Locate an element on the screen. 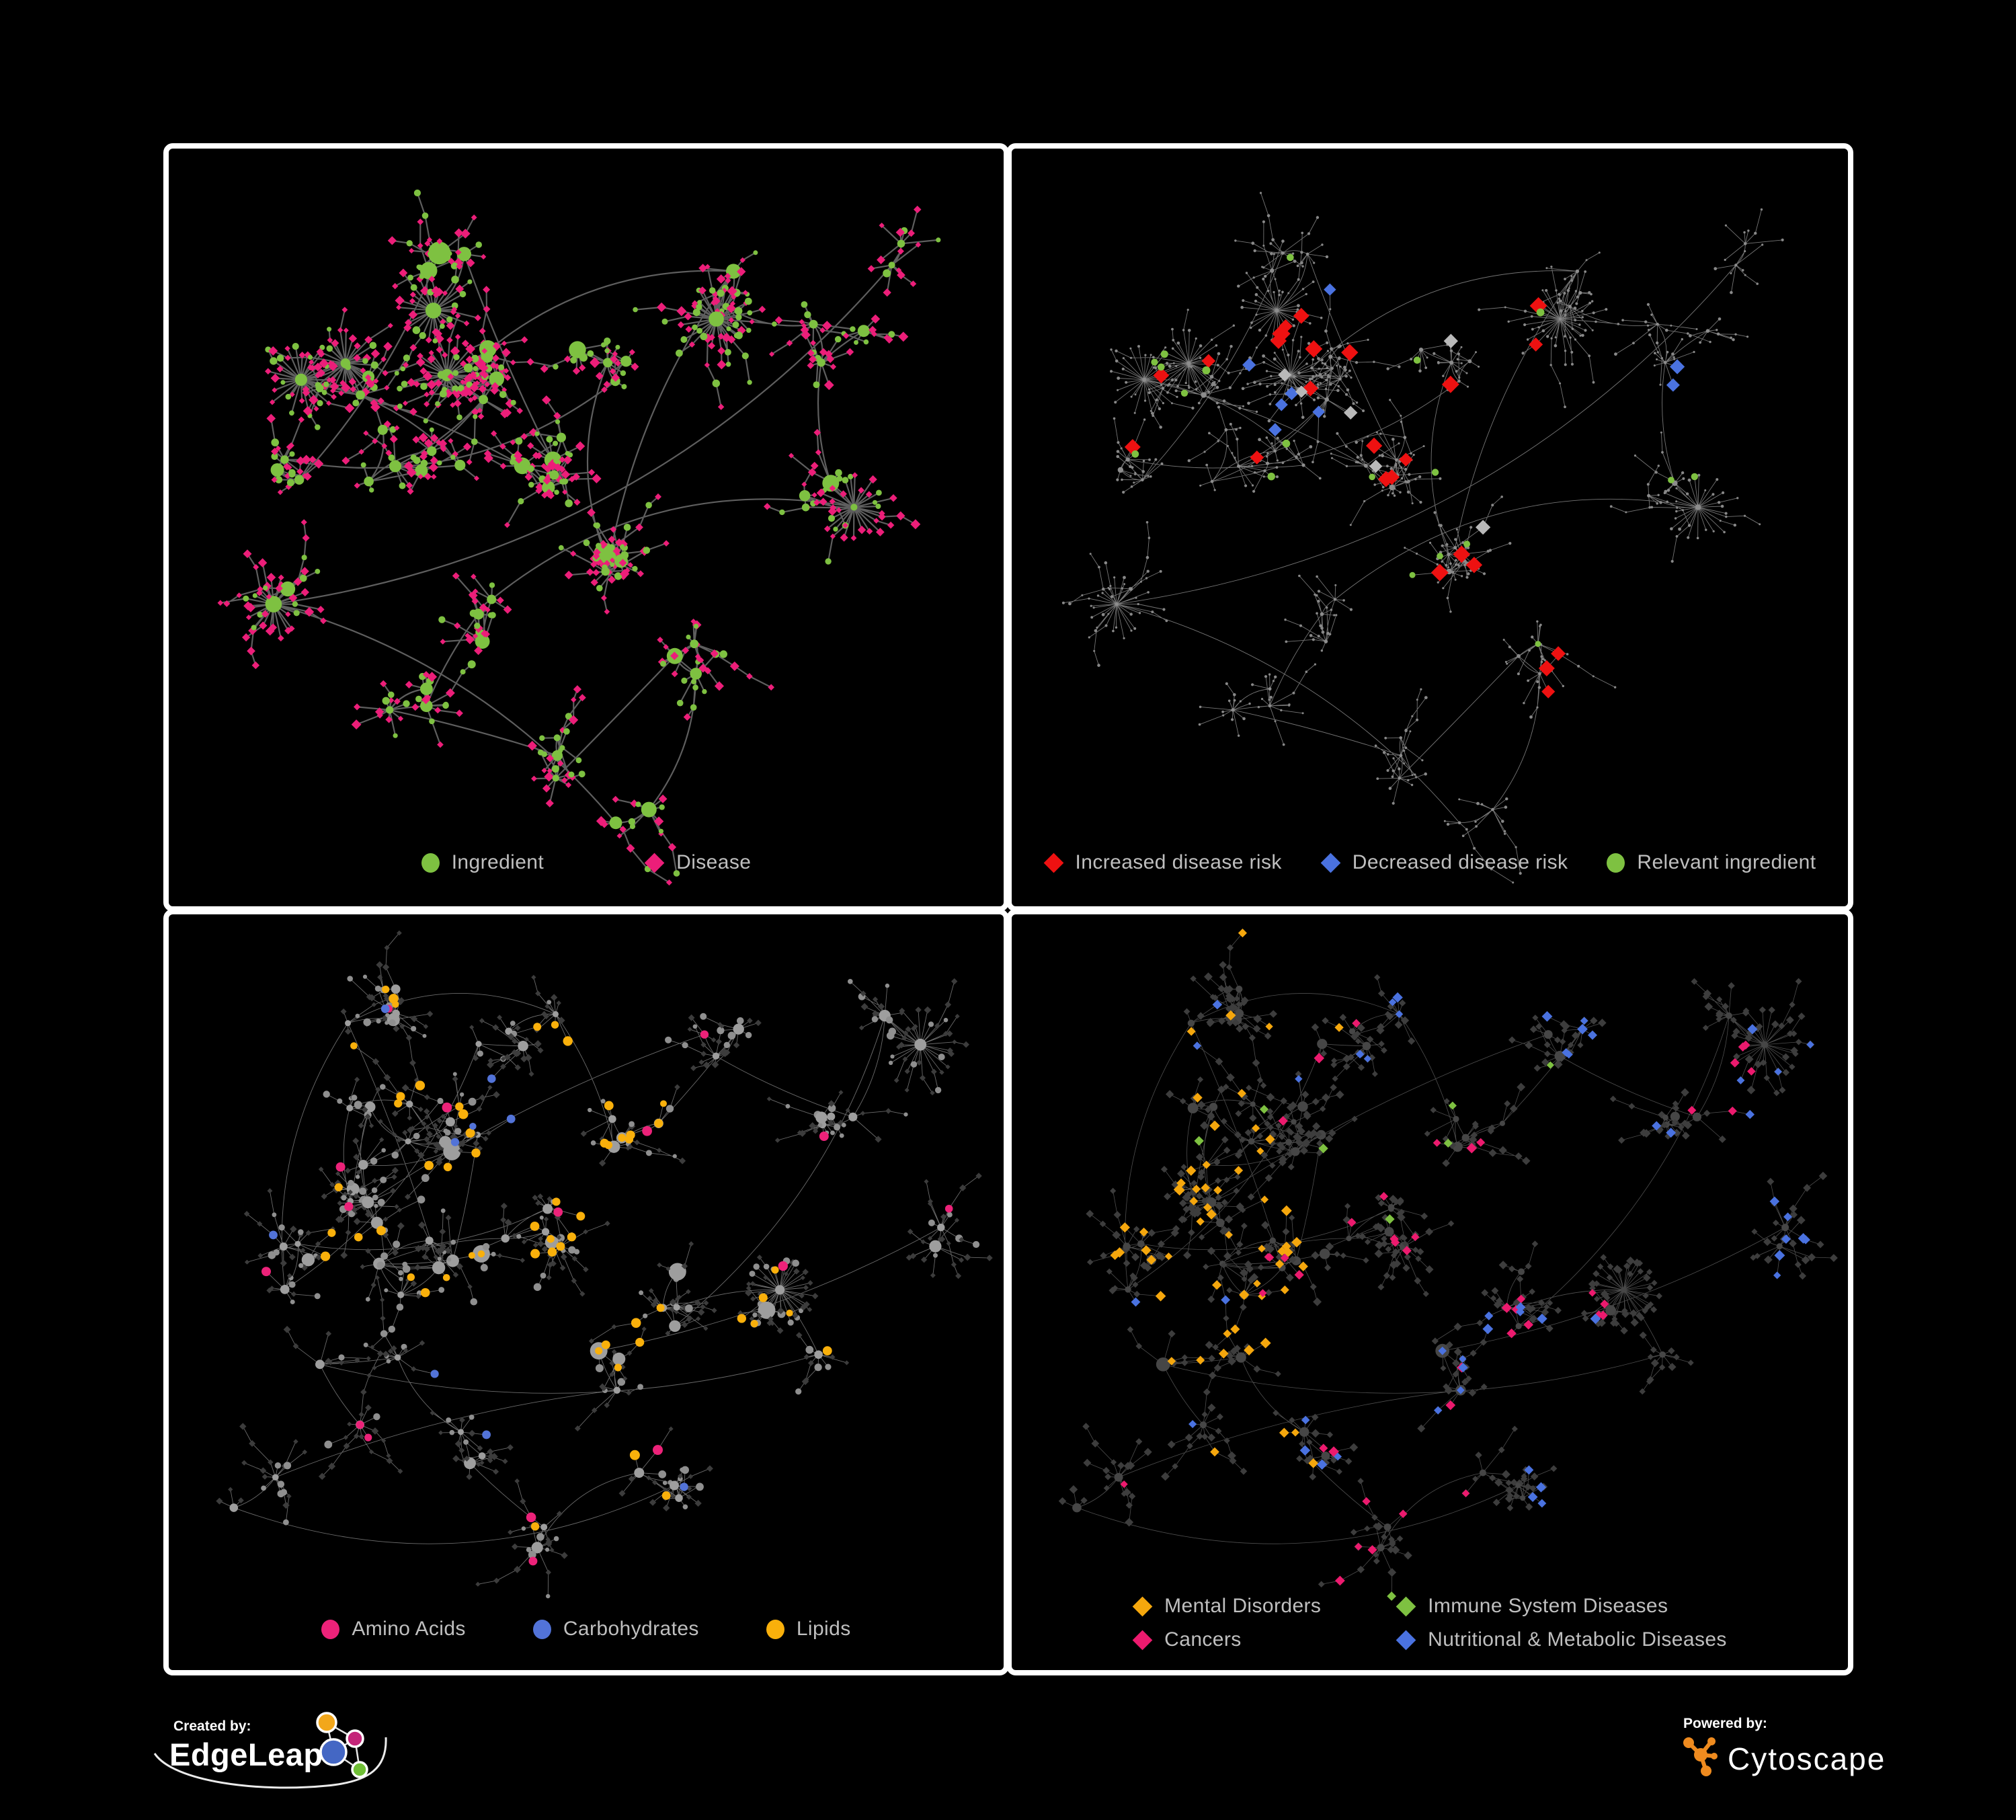 This screenshot has width=2016, height=1820. legend-nutrient-classes: Amino Acids Carbohydrates Lipids is located at coordinates (586, 1629).